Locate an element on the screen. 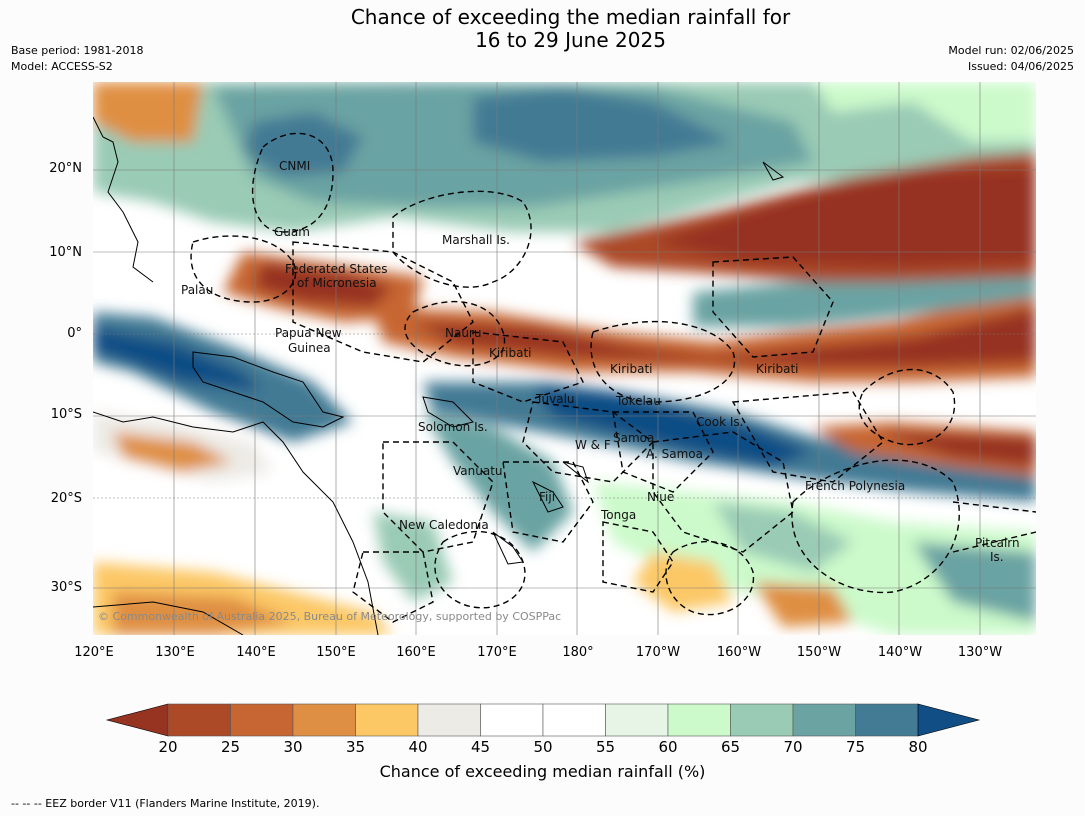 The height and width of the screenshot is (816, 1085). lon-label-150e: 150°E is located at coordinates (336, 652).